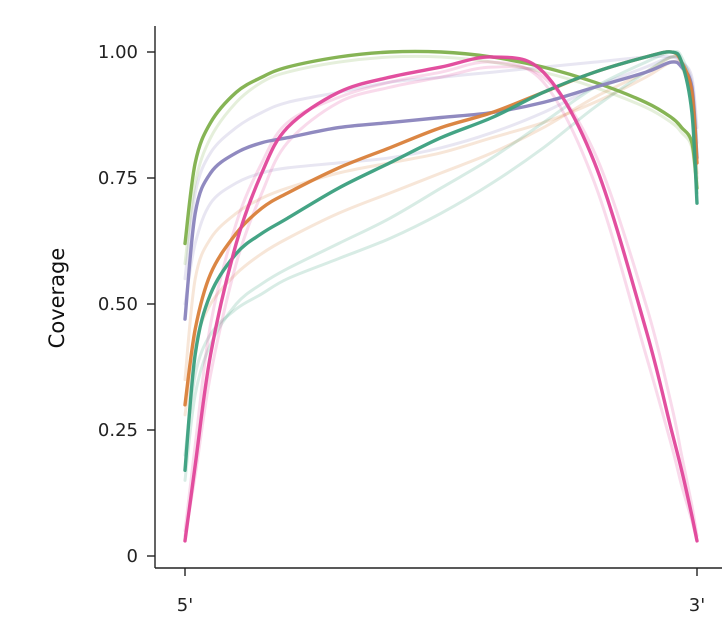 The width and height of the screenshot is (722, 642). I want to click on y-tick-label-0: 0, so click(132, 556).